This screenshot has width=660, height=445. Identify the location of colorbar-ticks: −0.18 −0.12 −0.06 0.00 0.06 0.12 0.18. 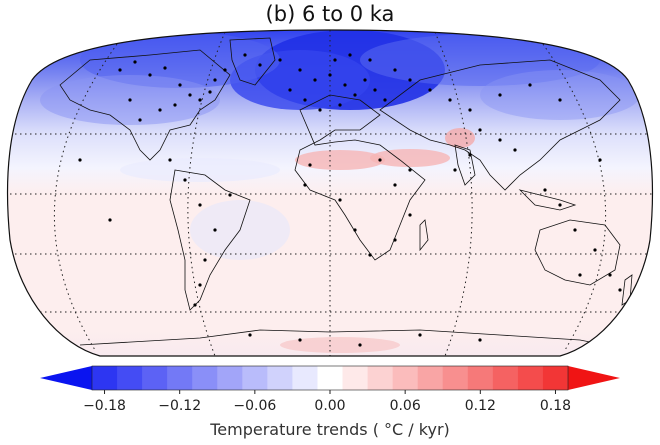
(327, 402).